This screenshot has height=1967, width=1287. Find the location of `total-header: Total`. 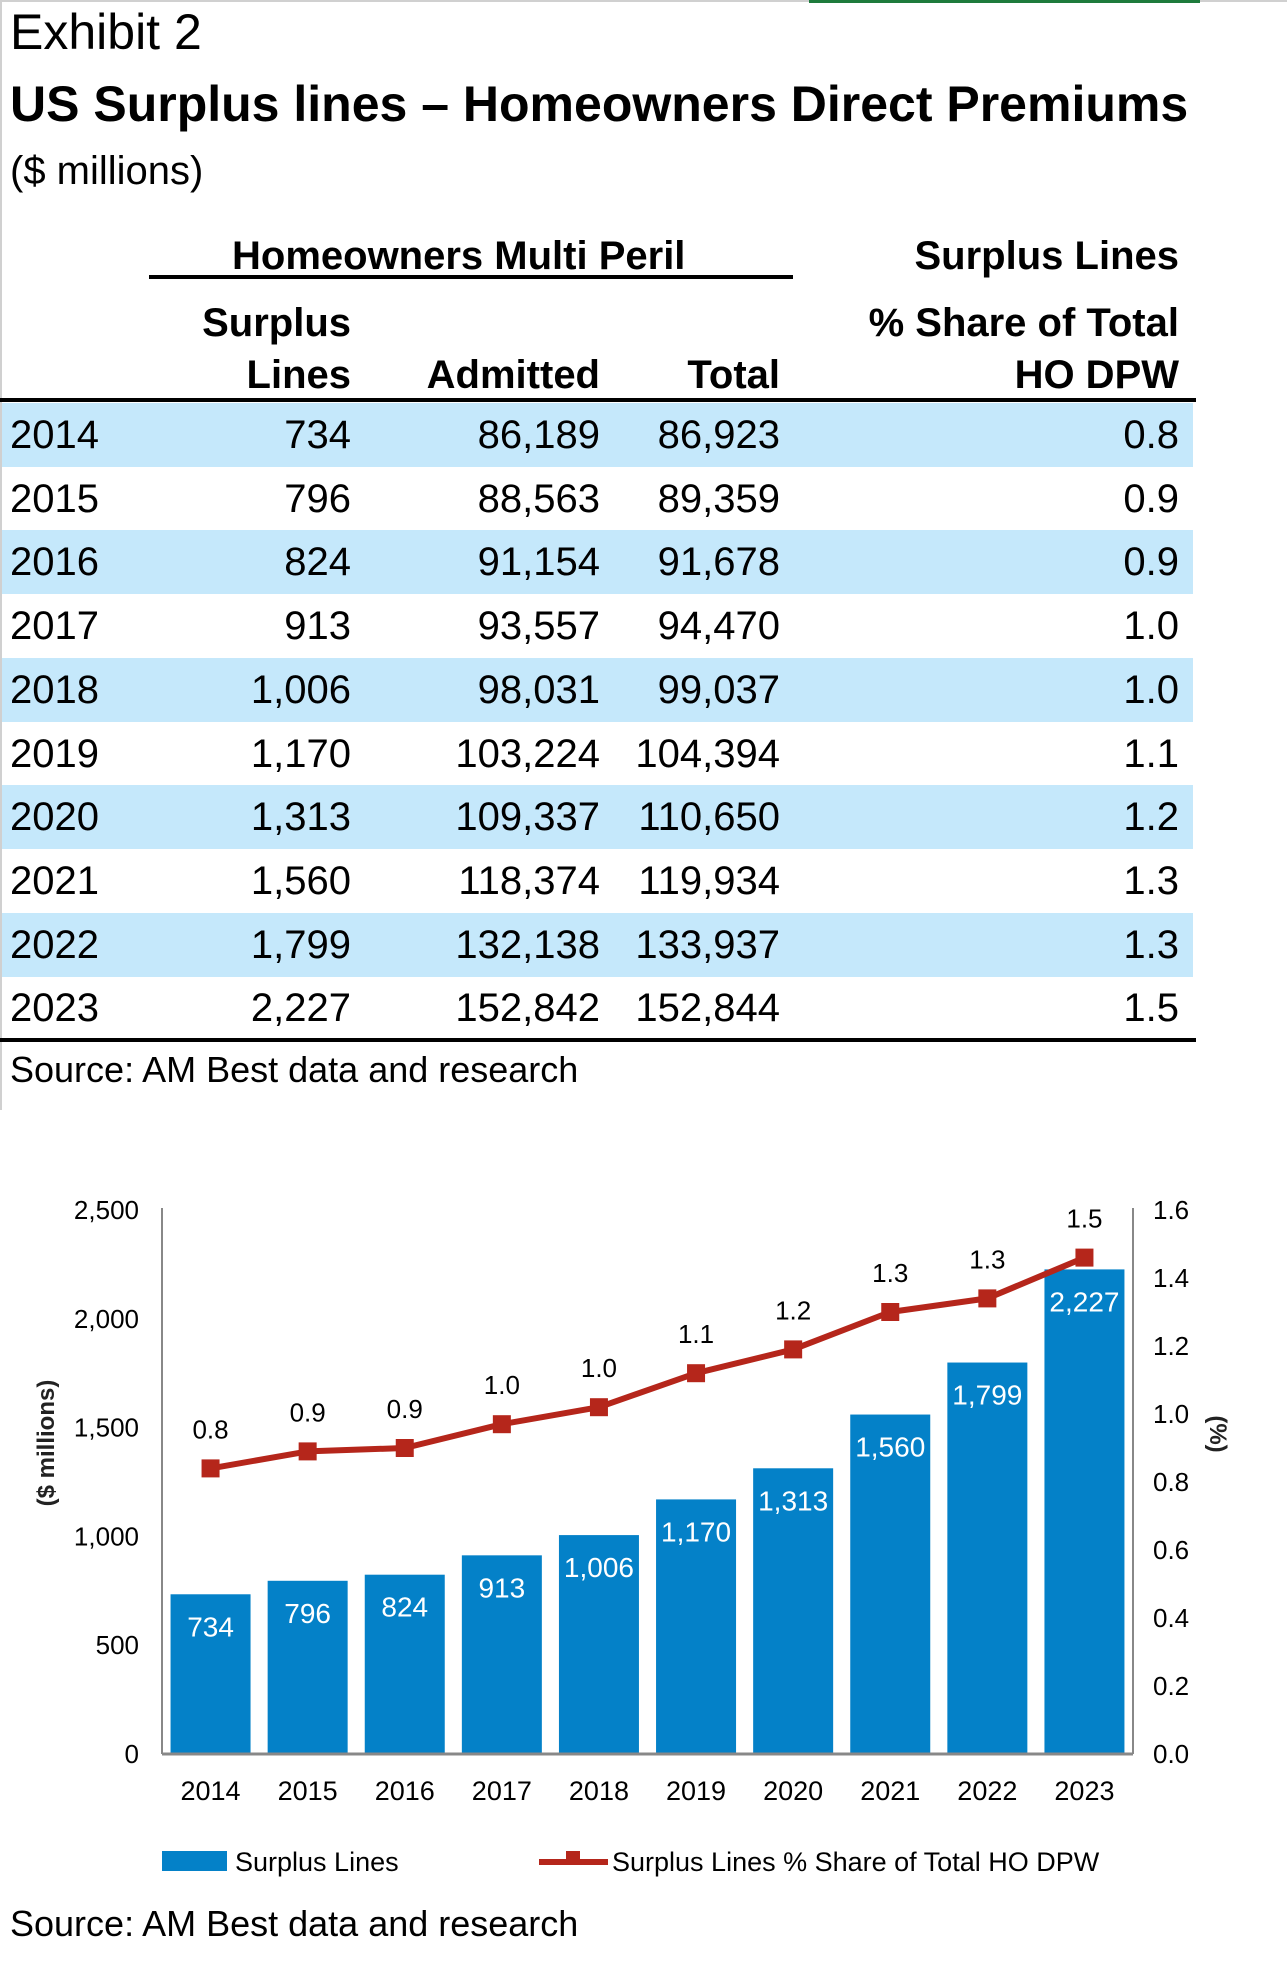

total-header: Total is located at coordinates (733, 375).